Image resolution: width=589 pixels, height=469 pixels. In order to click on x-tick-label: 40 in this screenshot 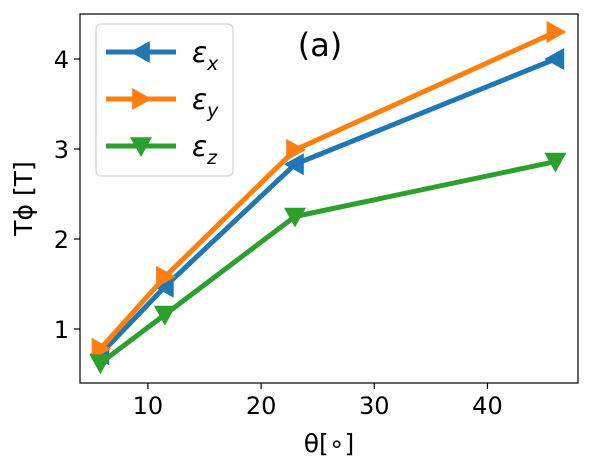, I will do `click(487, 406)`.